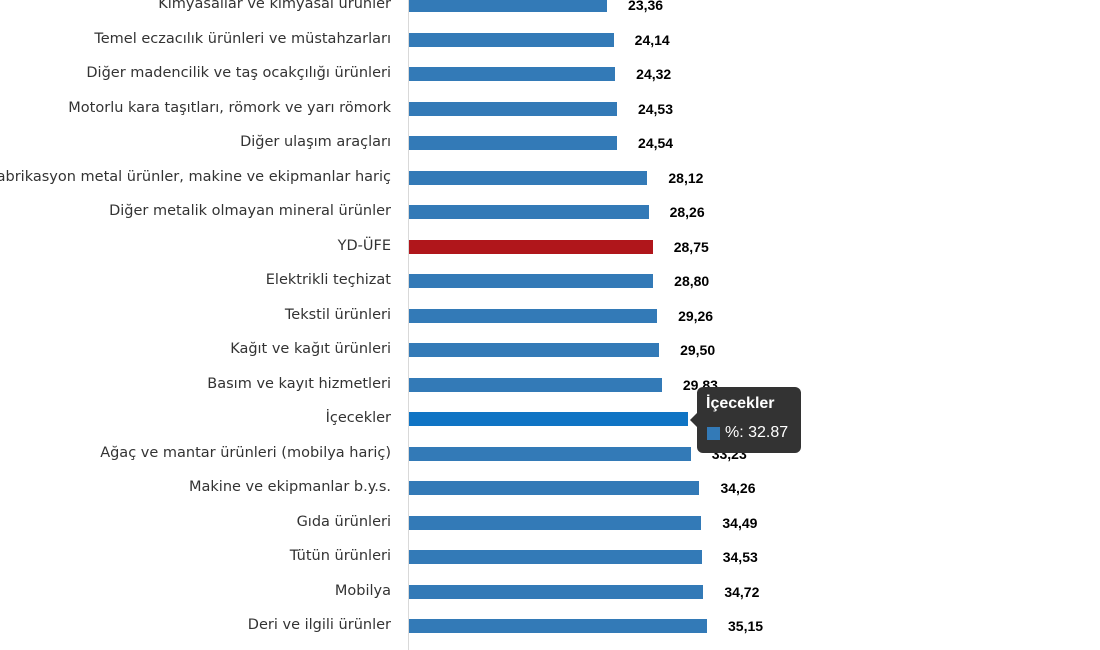 This screenshot has height=650, width=1100. Describe the element at coordinates (358, 418) in the screenshot. I see `category-label: İçecekler` at that location.